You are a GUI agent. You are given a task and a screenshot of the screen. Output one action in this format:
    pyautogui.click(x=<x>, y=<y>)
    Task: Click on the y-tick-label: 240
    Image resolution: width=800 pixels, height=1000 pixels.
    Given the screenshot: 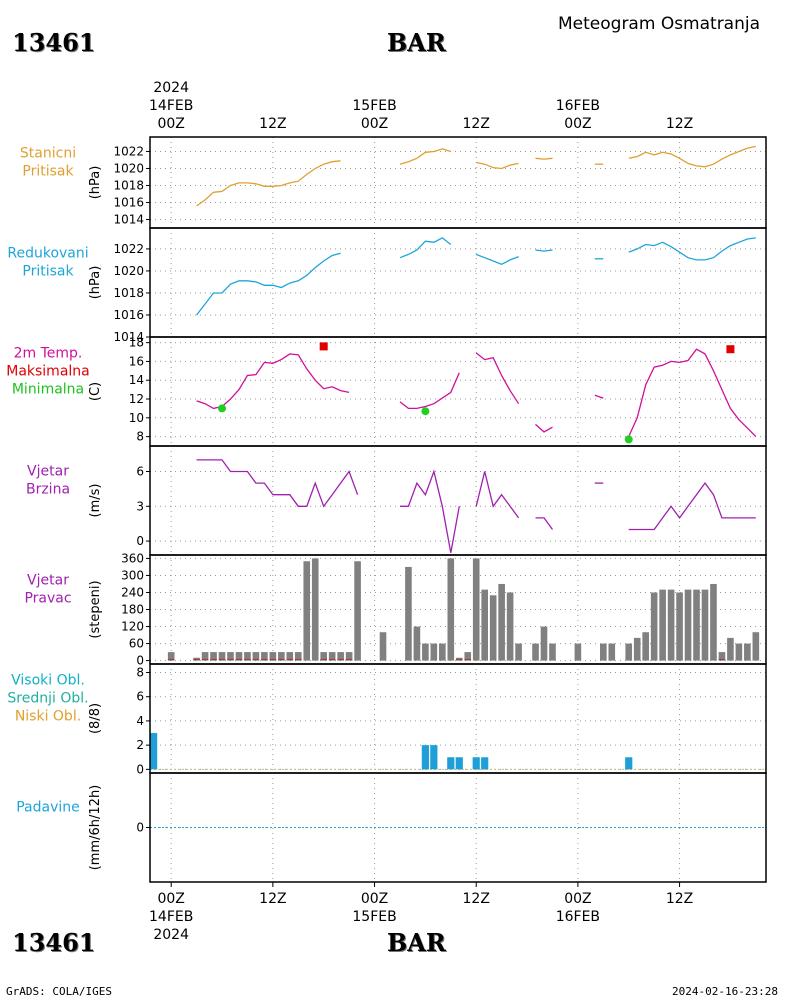 What is the action you would take?
    pyautogui.click(x=132, y=592)
    